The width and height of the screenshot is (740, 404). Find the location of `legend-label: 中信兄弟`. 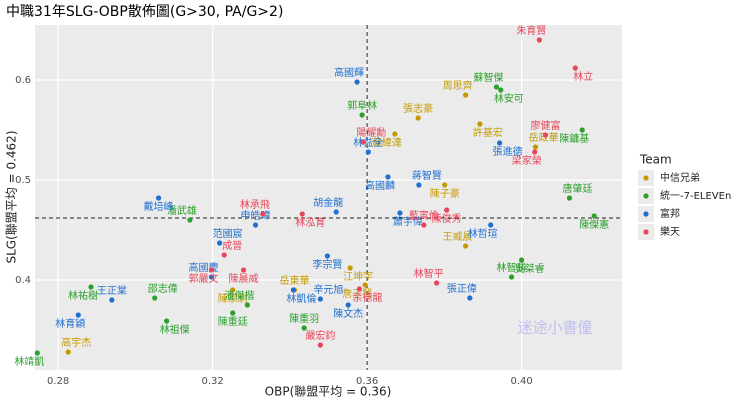

legend-label: 中信兄弟 is located at coordinates (680, 177).